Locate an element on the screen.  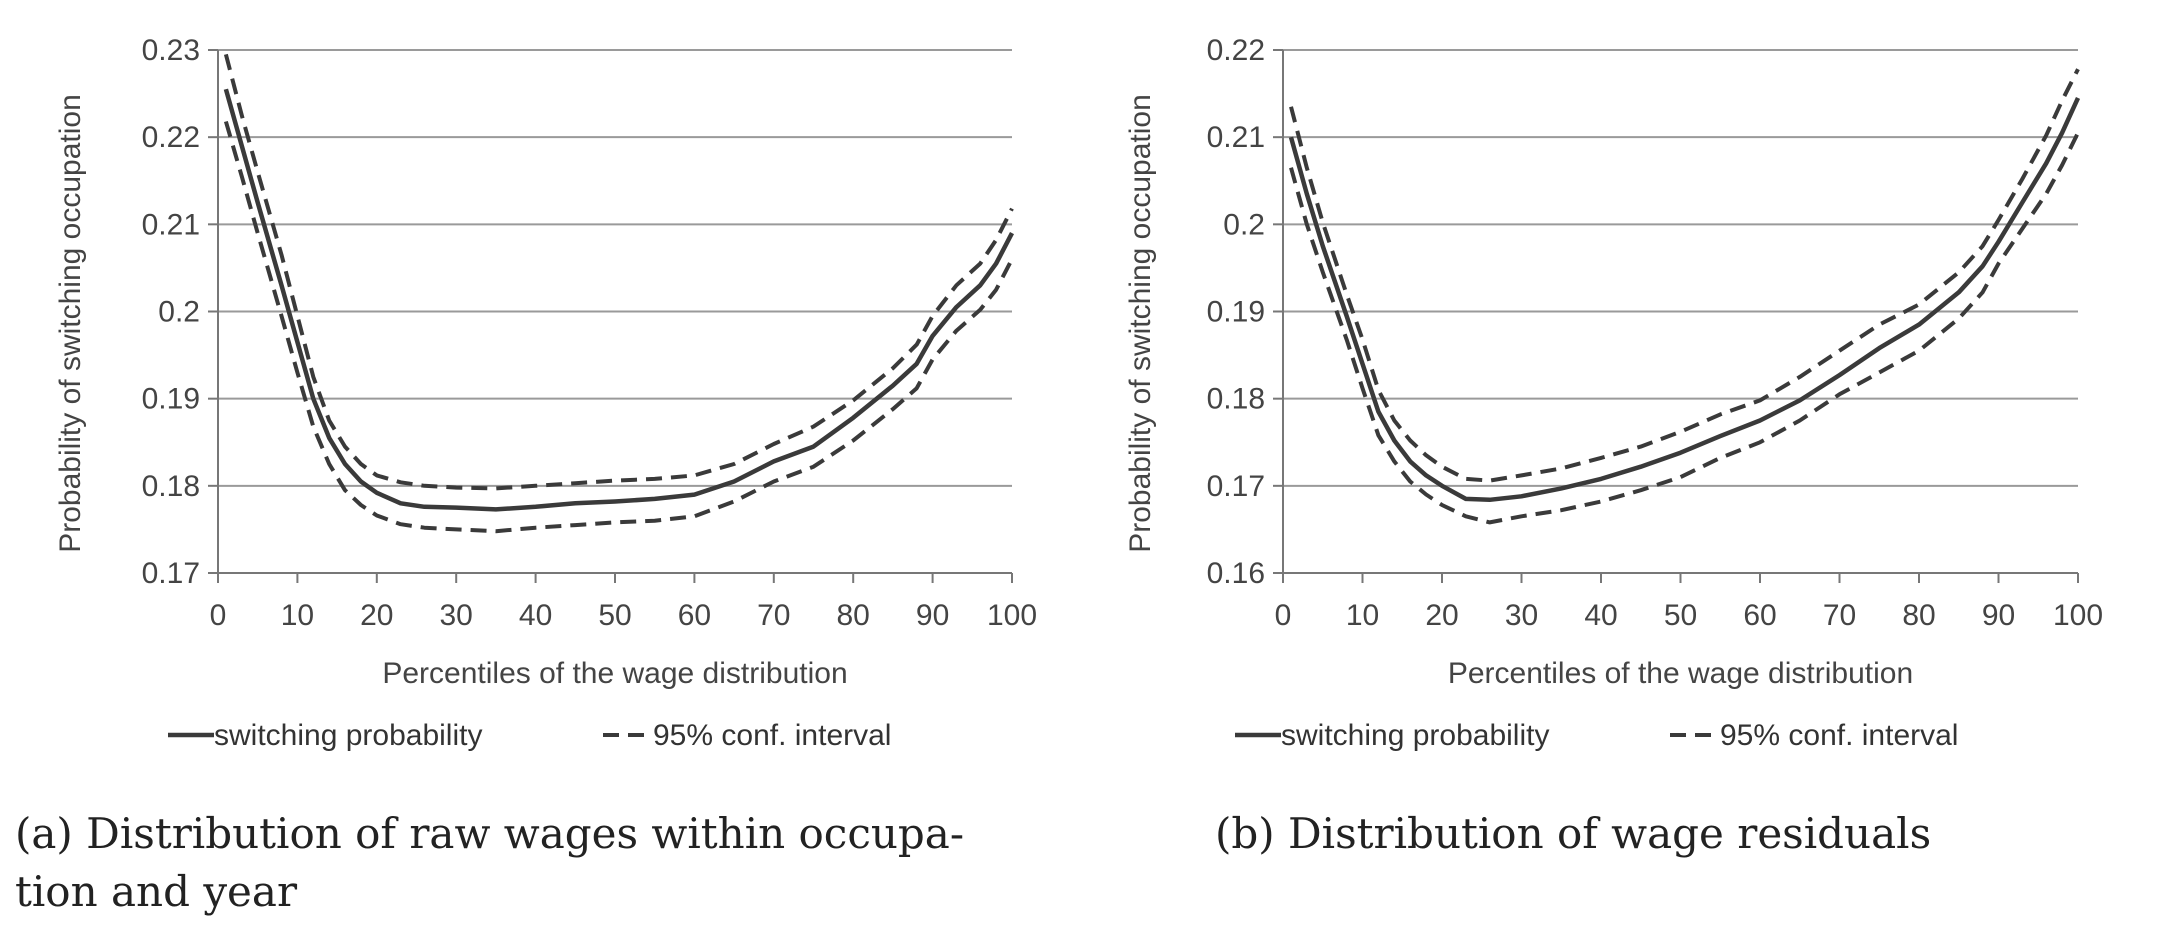
figure-caption: tion and year is located at coordinates (156, 891).